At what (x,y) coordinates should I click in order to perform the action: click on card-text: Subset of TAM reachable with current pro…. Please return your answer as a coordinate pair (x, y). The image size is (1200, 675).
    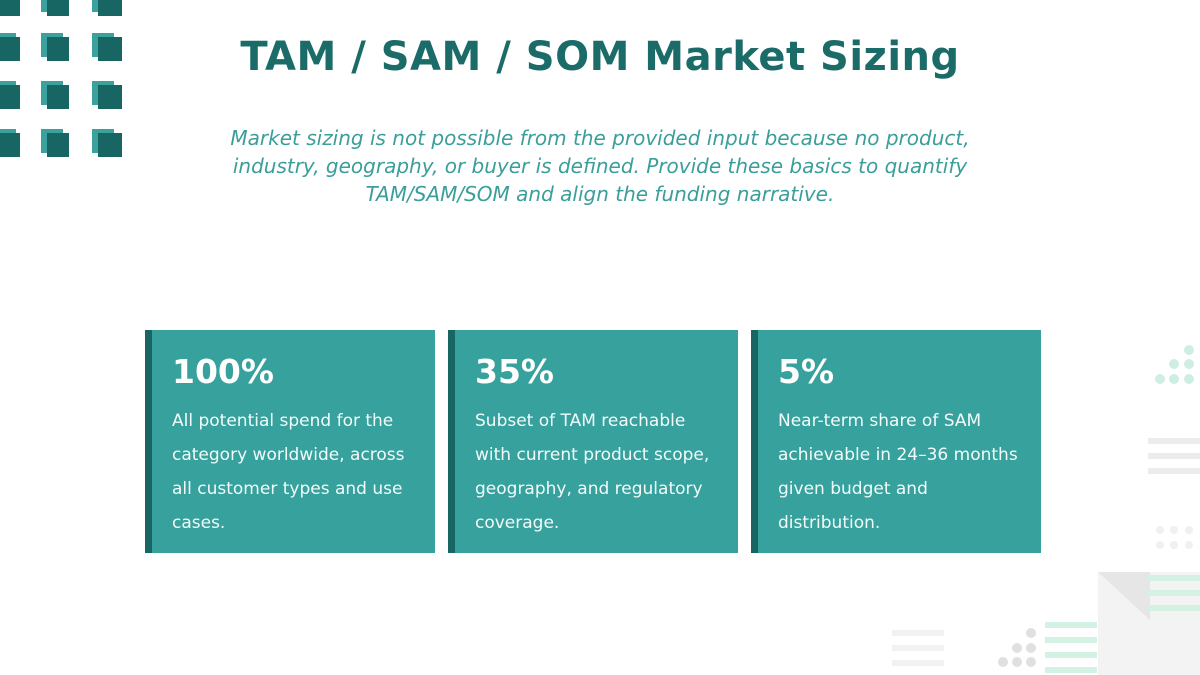
    Looking at the image, I should click on (592, 472).